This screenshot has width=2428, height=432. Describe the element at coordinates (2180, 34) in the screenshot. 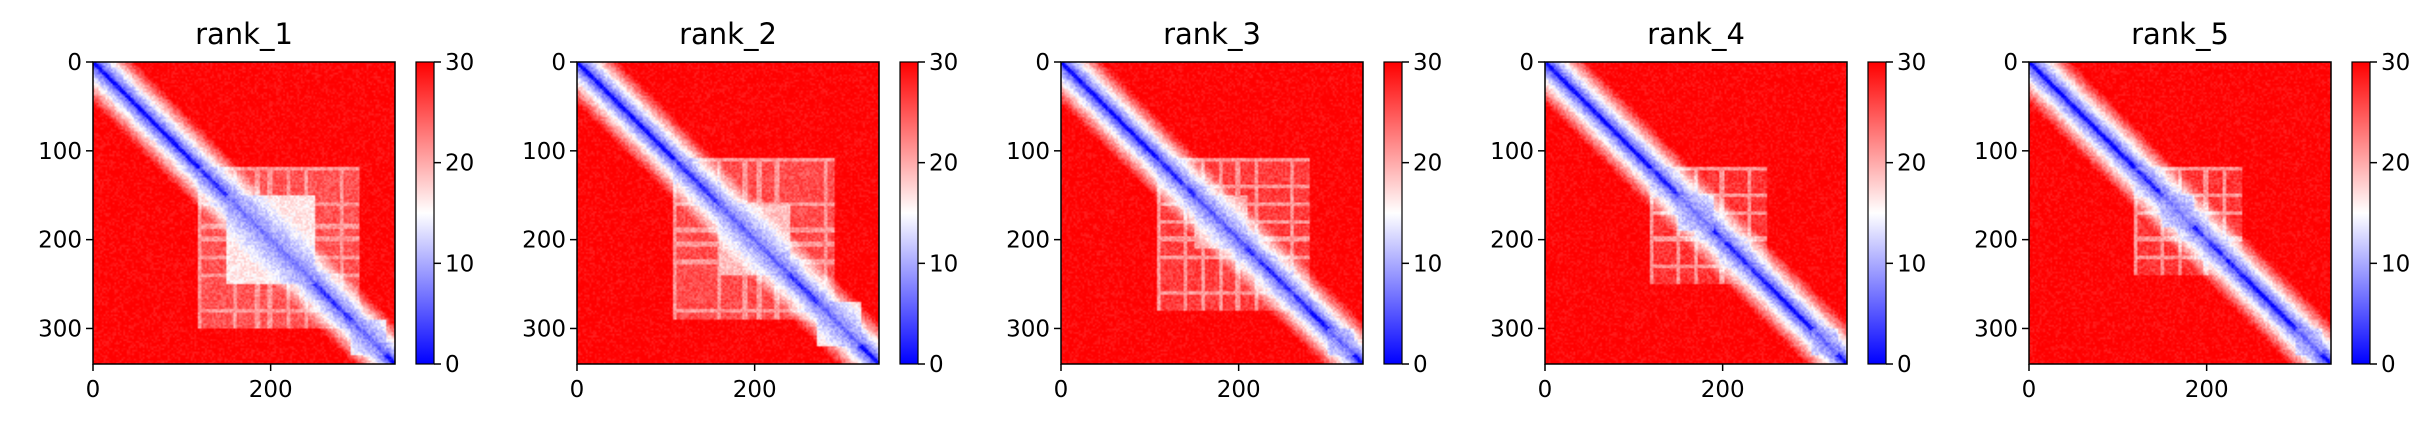

I see `chart-title: rank_5` at that location.